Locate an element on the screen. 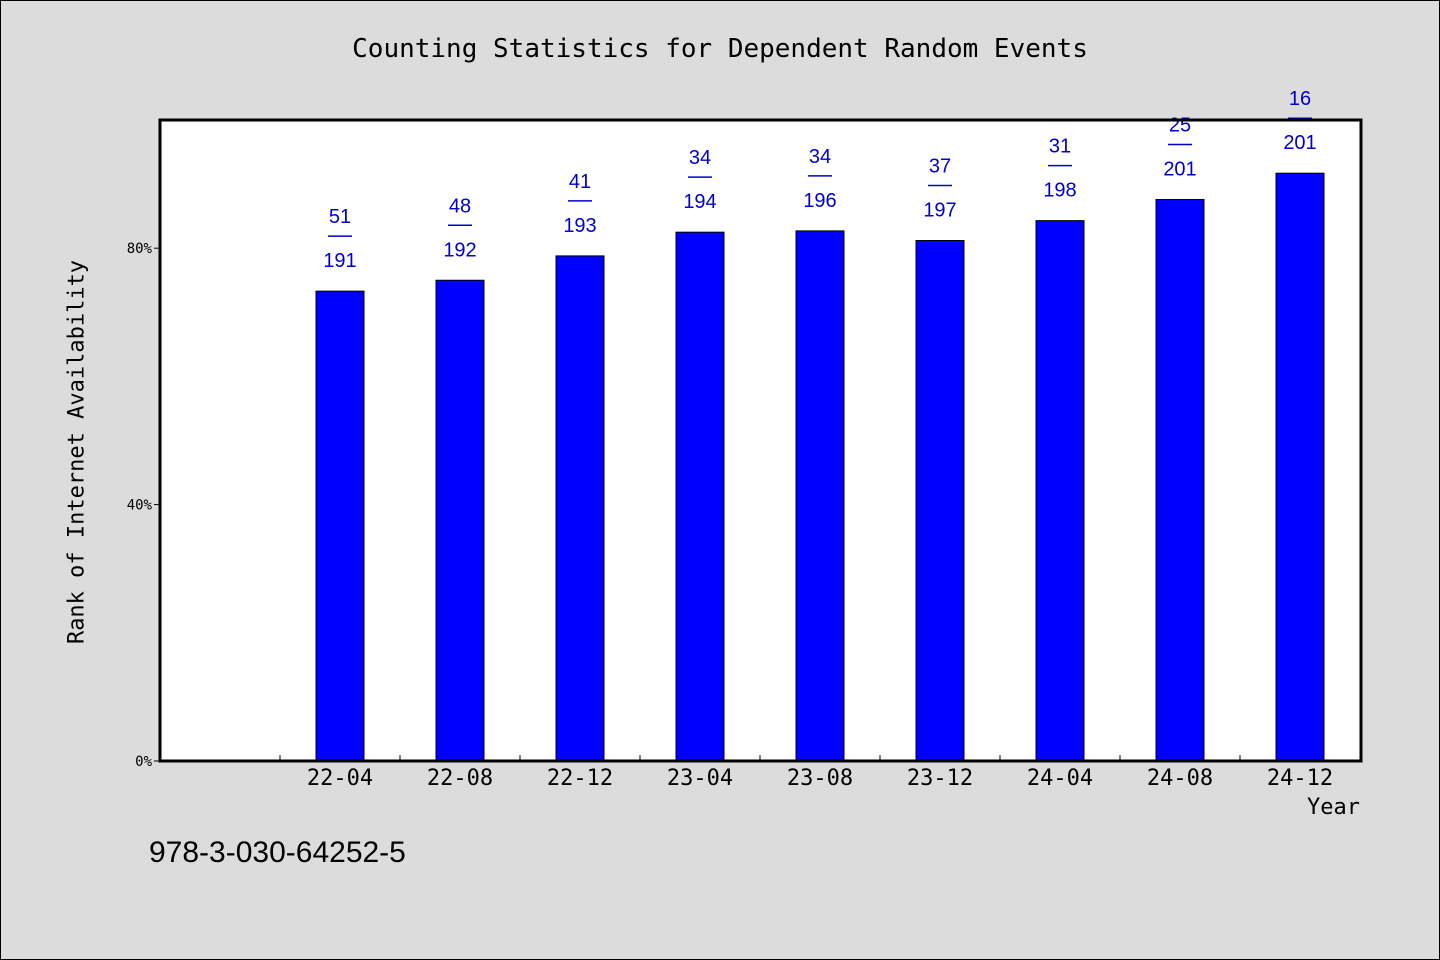  data-label-bottom: 194 is located at coordinates (699, 202).